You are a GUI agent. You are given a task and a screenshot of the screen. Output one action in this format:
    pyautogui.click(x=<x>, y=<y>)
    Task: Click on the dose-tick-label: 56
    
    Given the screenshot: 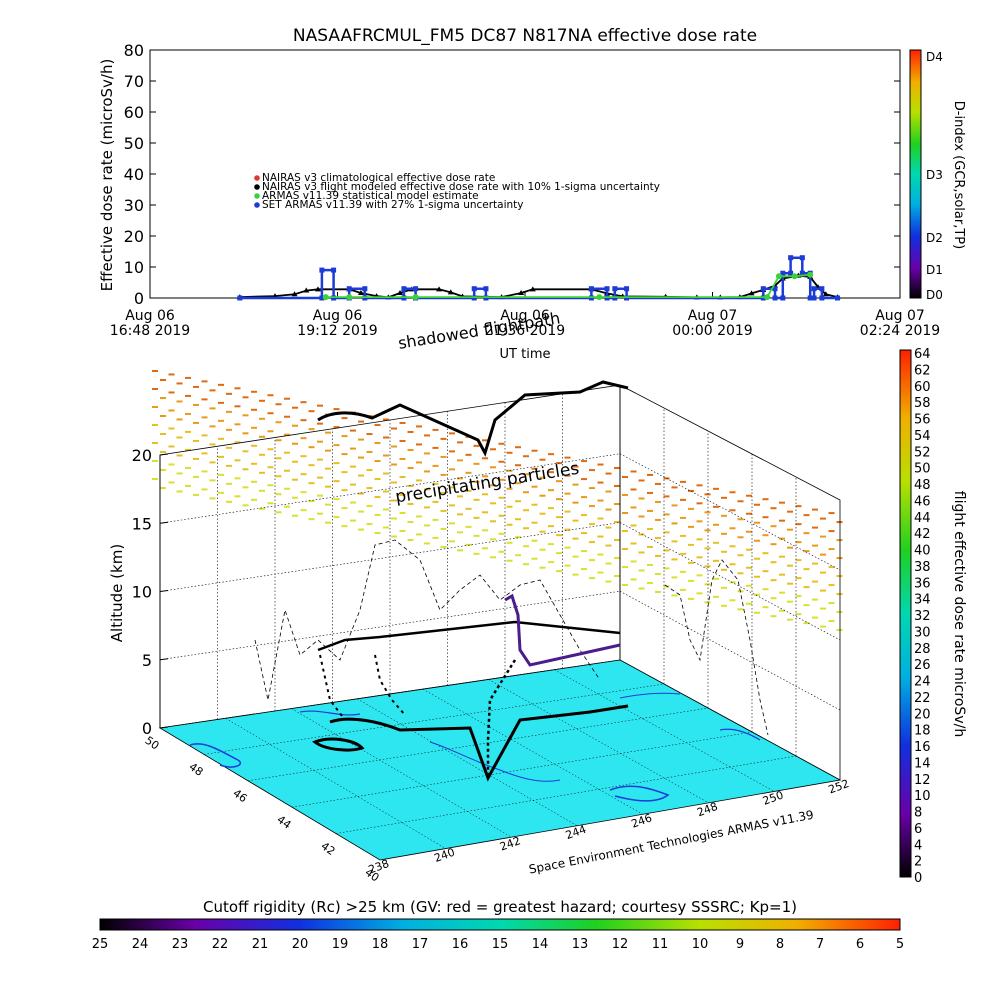 What is the action you would take?
    pyautogui.click(x=922, y=420)
    